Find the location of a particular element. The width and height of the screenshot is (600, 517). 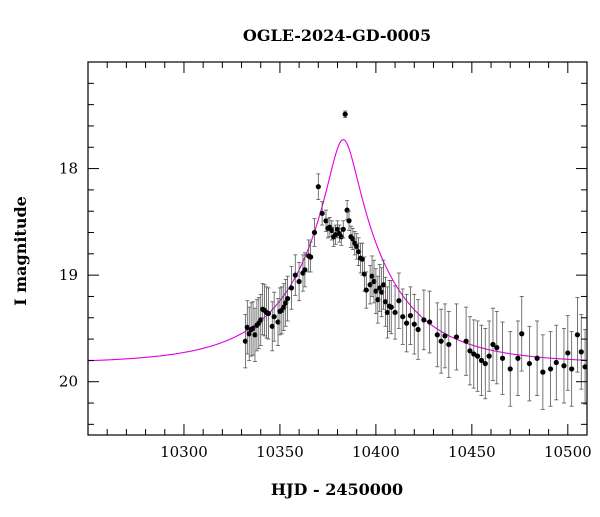

y-tick-label: 18 is located at coordinates (68, 169).